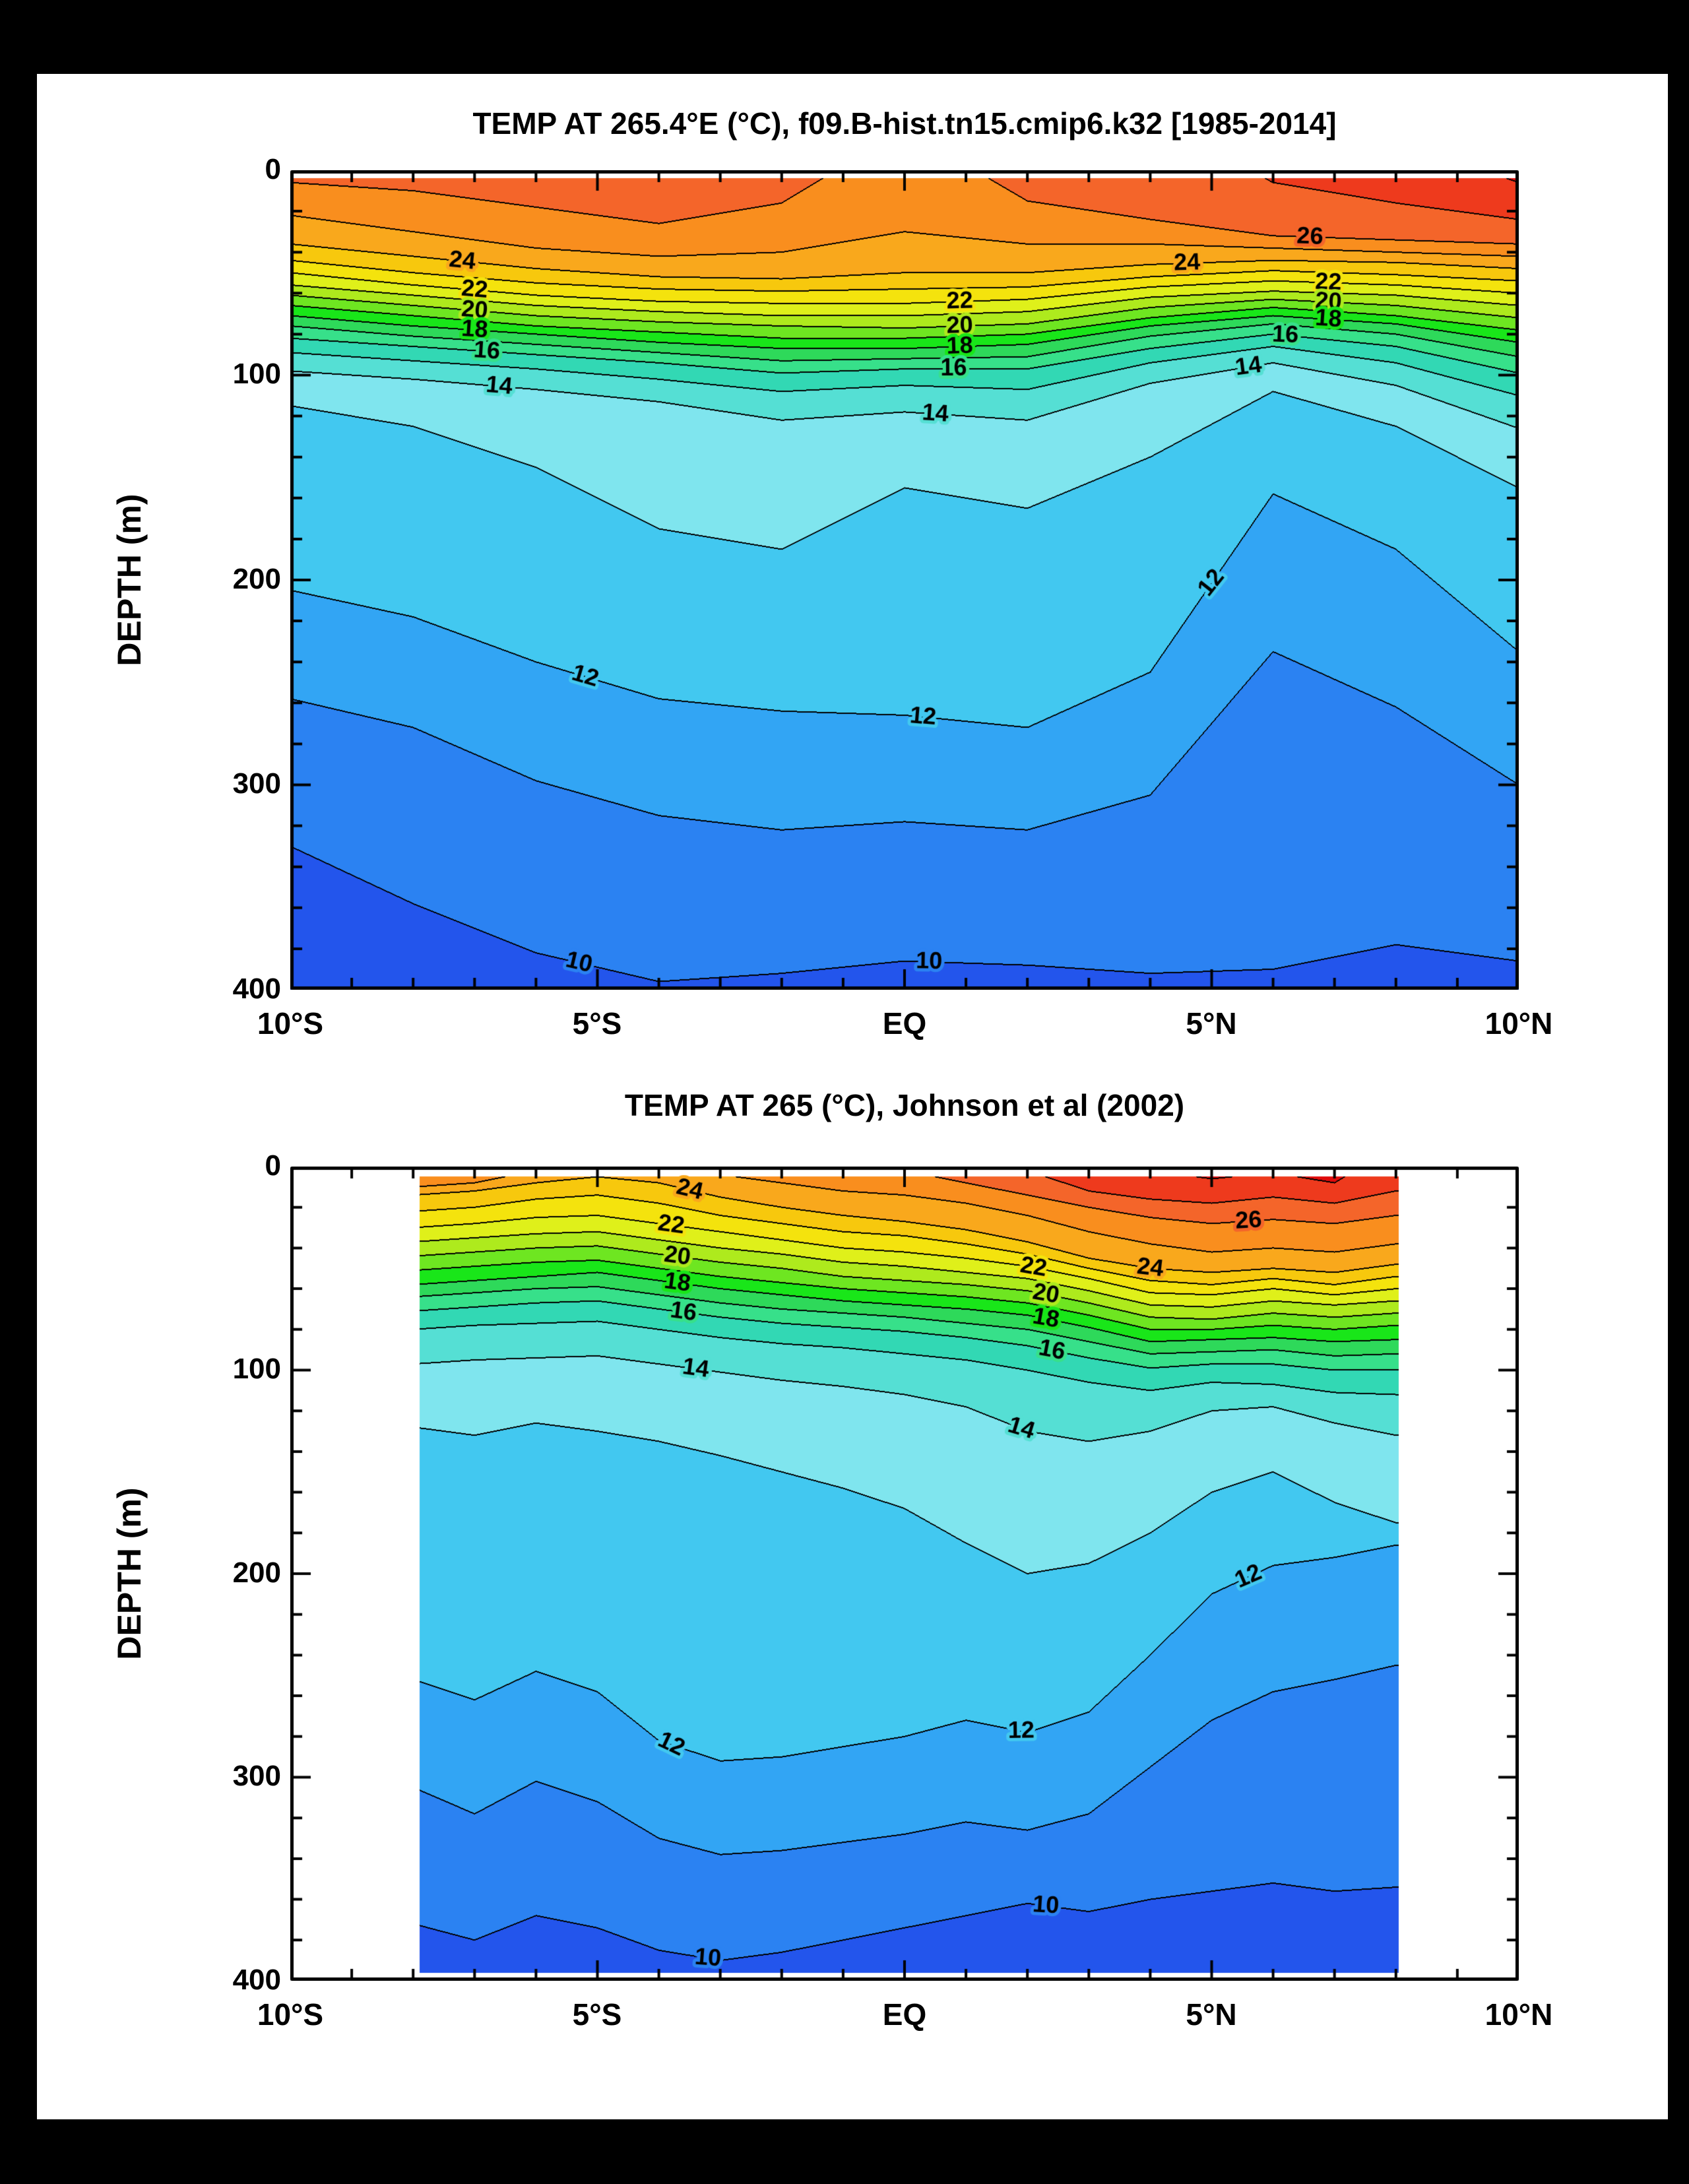 This screenshot has height=2184, width=1689. Describe the element at coordinates (1211, 1023) in the screenshot. I see `plot1-xtick-5n: 5°N` at that location.